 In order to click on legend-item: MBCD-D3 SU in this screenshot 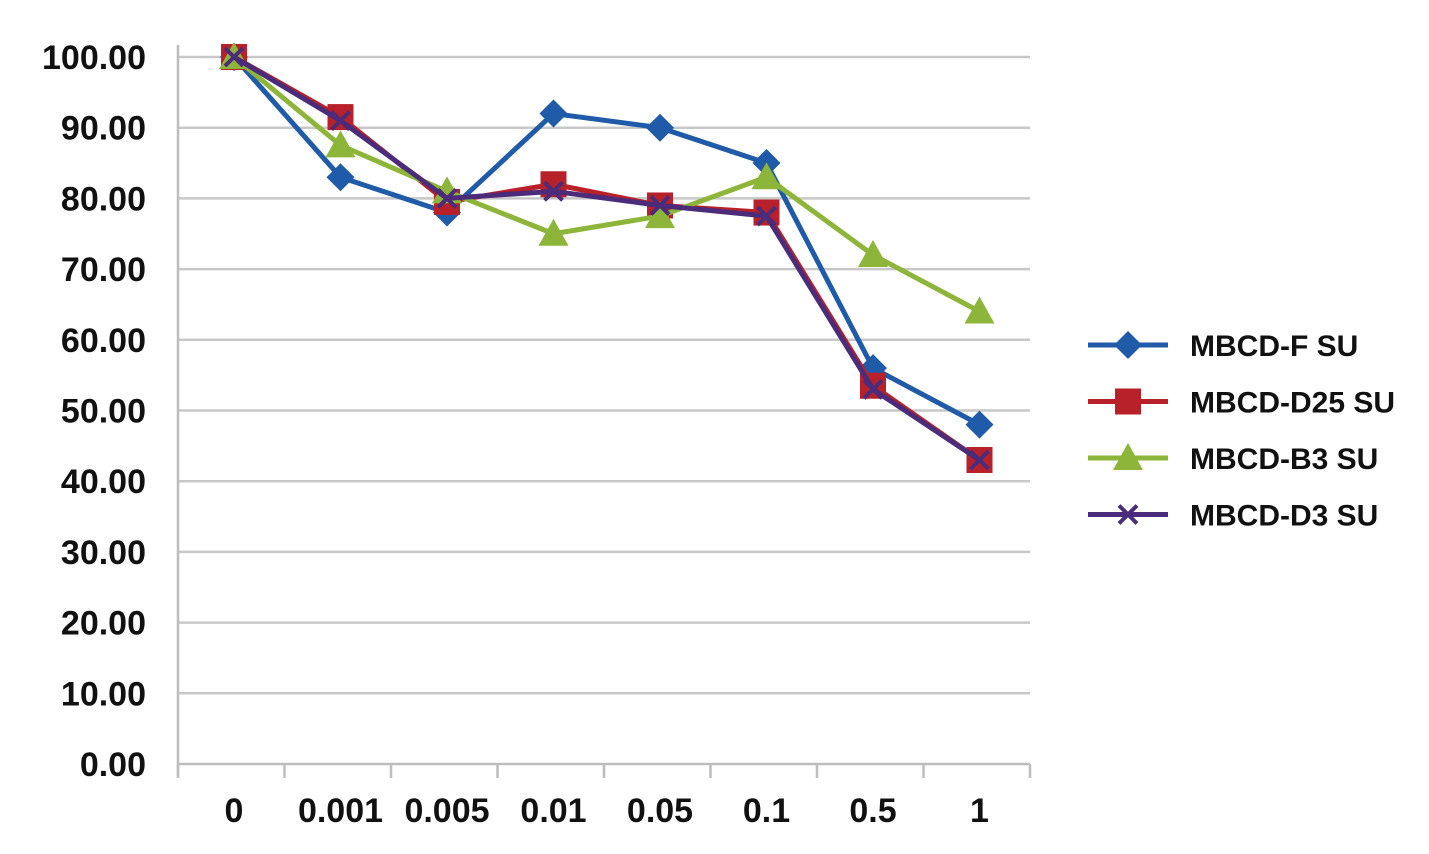, I will do `click(1233, 516)`.